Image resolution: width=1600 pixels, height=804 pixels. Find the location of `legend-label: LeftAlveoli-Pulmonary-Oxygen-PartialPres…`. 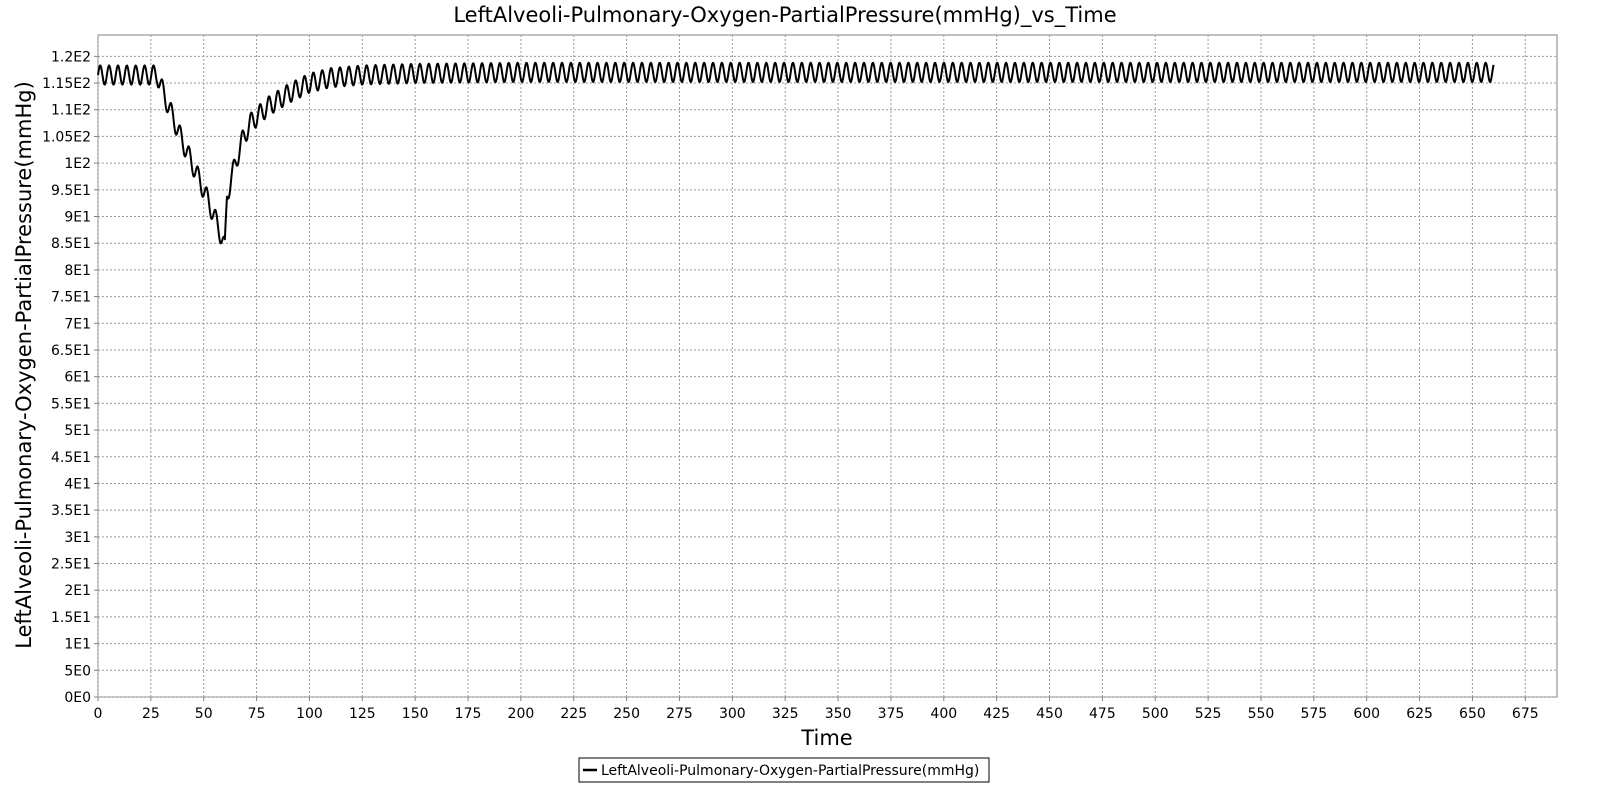

legend-label: LeftAlveoli-Pulmonary-Oxygen-PartialPres… is located at coordinates (790, 771).